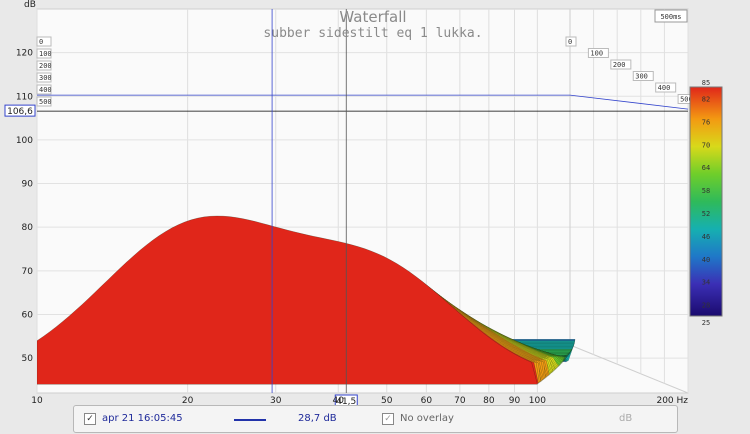 Image resolution: width=750 pixels, height=434 pixels. Describe the element at coordinates (629, 369) in the screenshot. I see `floor-side-edge` at that location.